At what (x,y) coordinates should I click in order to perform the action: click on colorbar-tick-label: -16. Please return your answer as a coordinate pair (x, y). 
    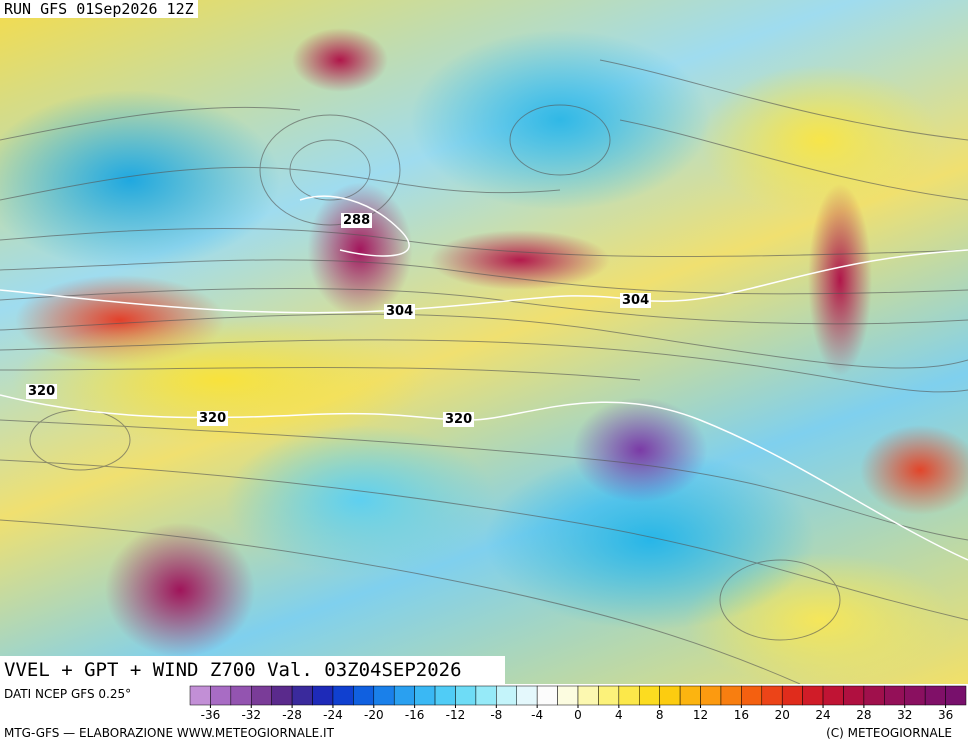
    Looking at the image, I should click on (415, 715).